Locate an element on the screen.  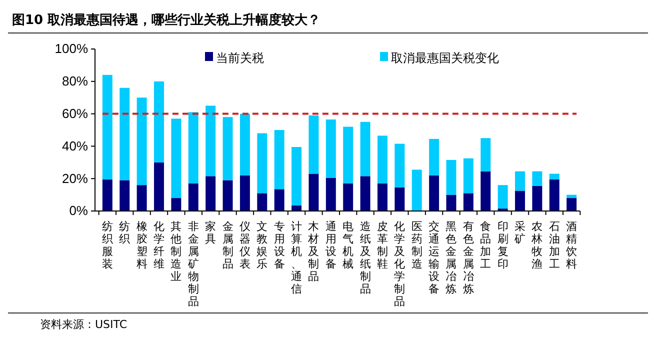
x-tick-label: 橡胶塑料 is located at coordinates (142, 245).